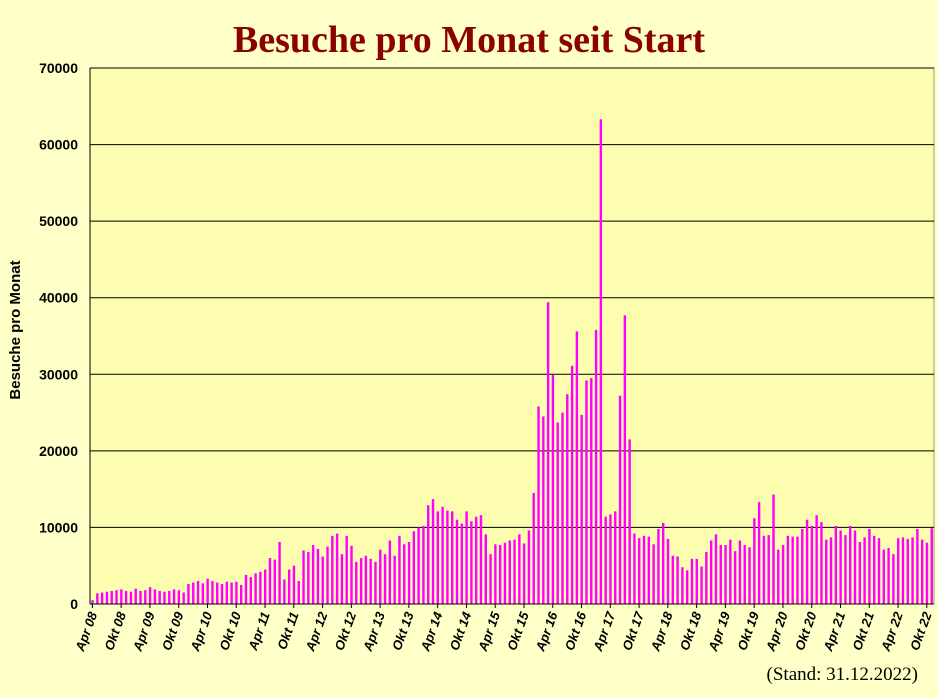 This screenshot has width=938, height=698. I want to click on x-tick-label: Apr 22, so click(892, 631).